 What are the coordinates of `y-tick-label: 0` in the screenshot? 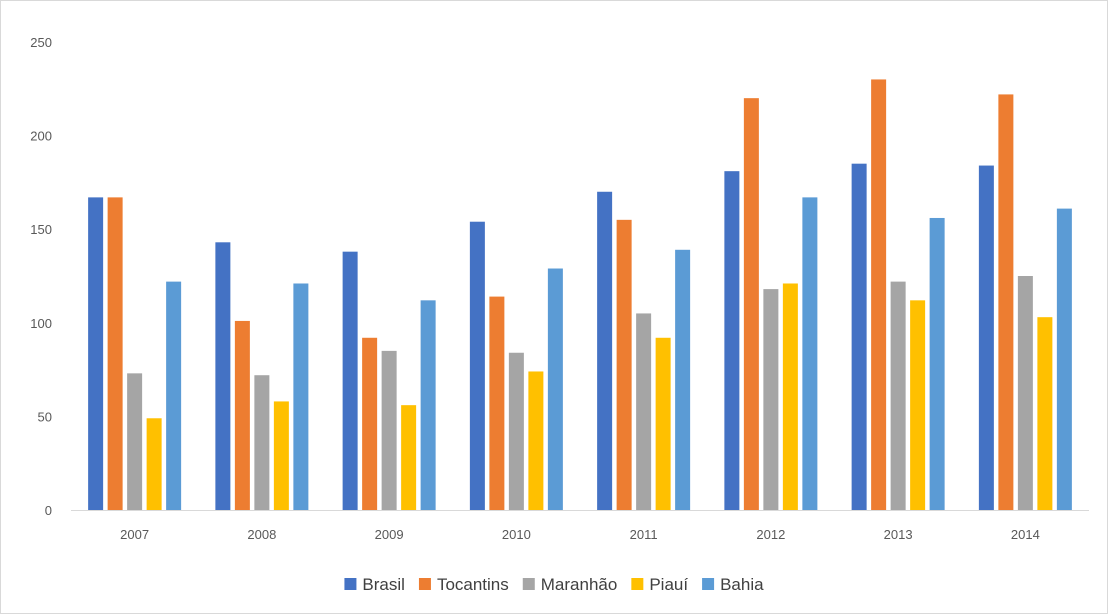 It's located at (48, 510).